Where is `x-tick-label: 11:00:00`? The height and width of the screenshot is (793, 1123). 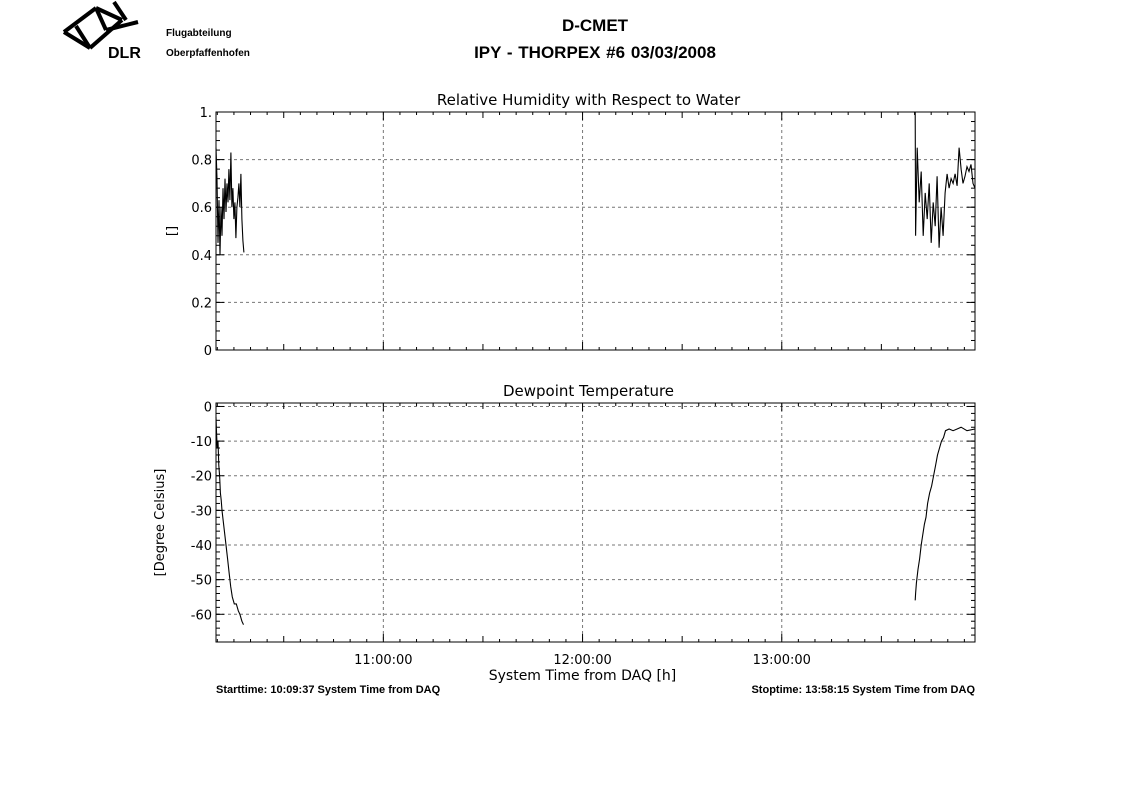
x-tick-label: 11:00:00 is located at coordinates (383, 660).